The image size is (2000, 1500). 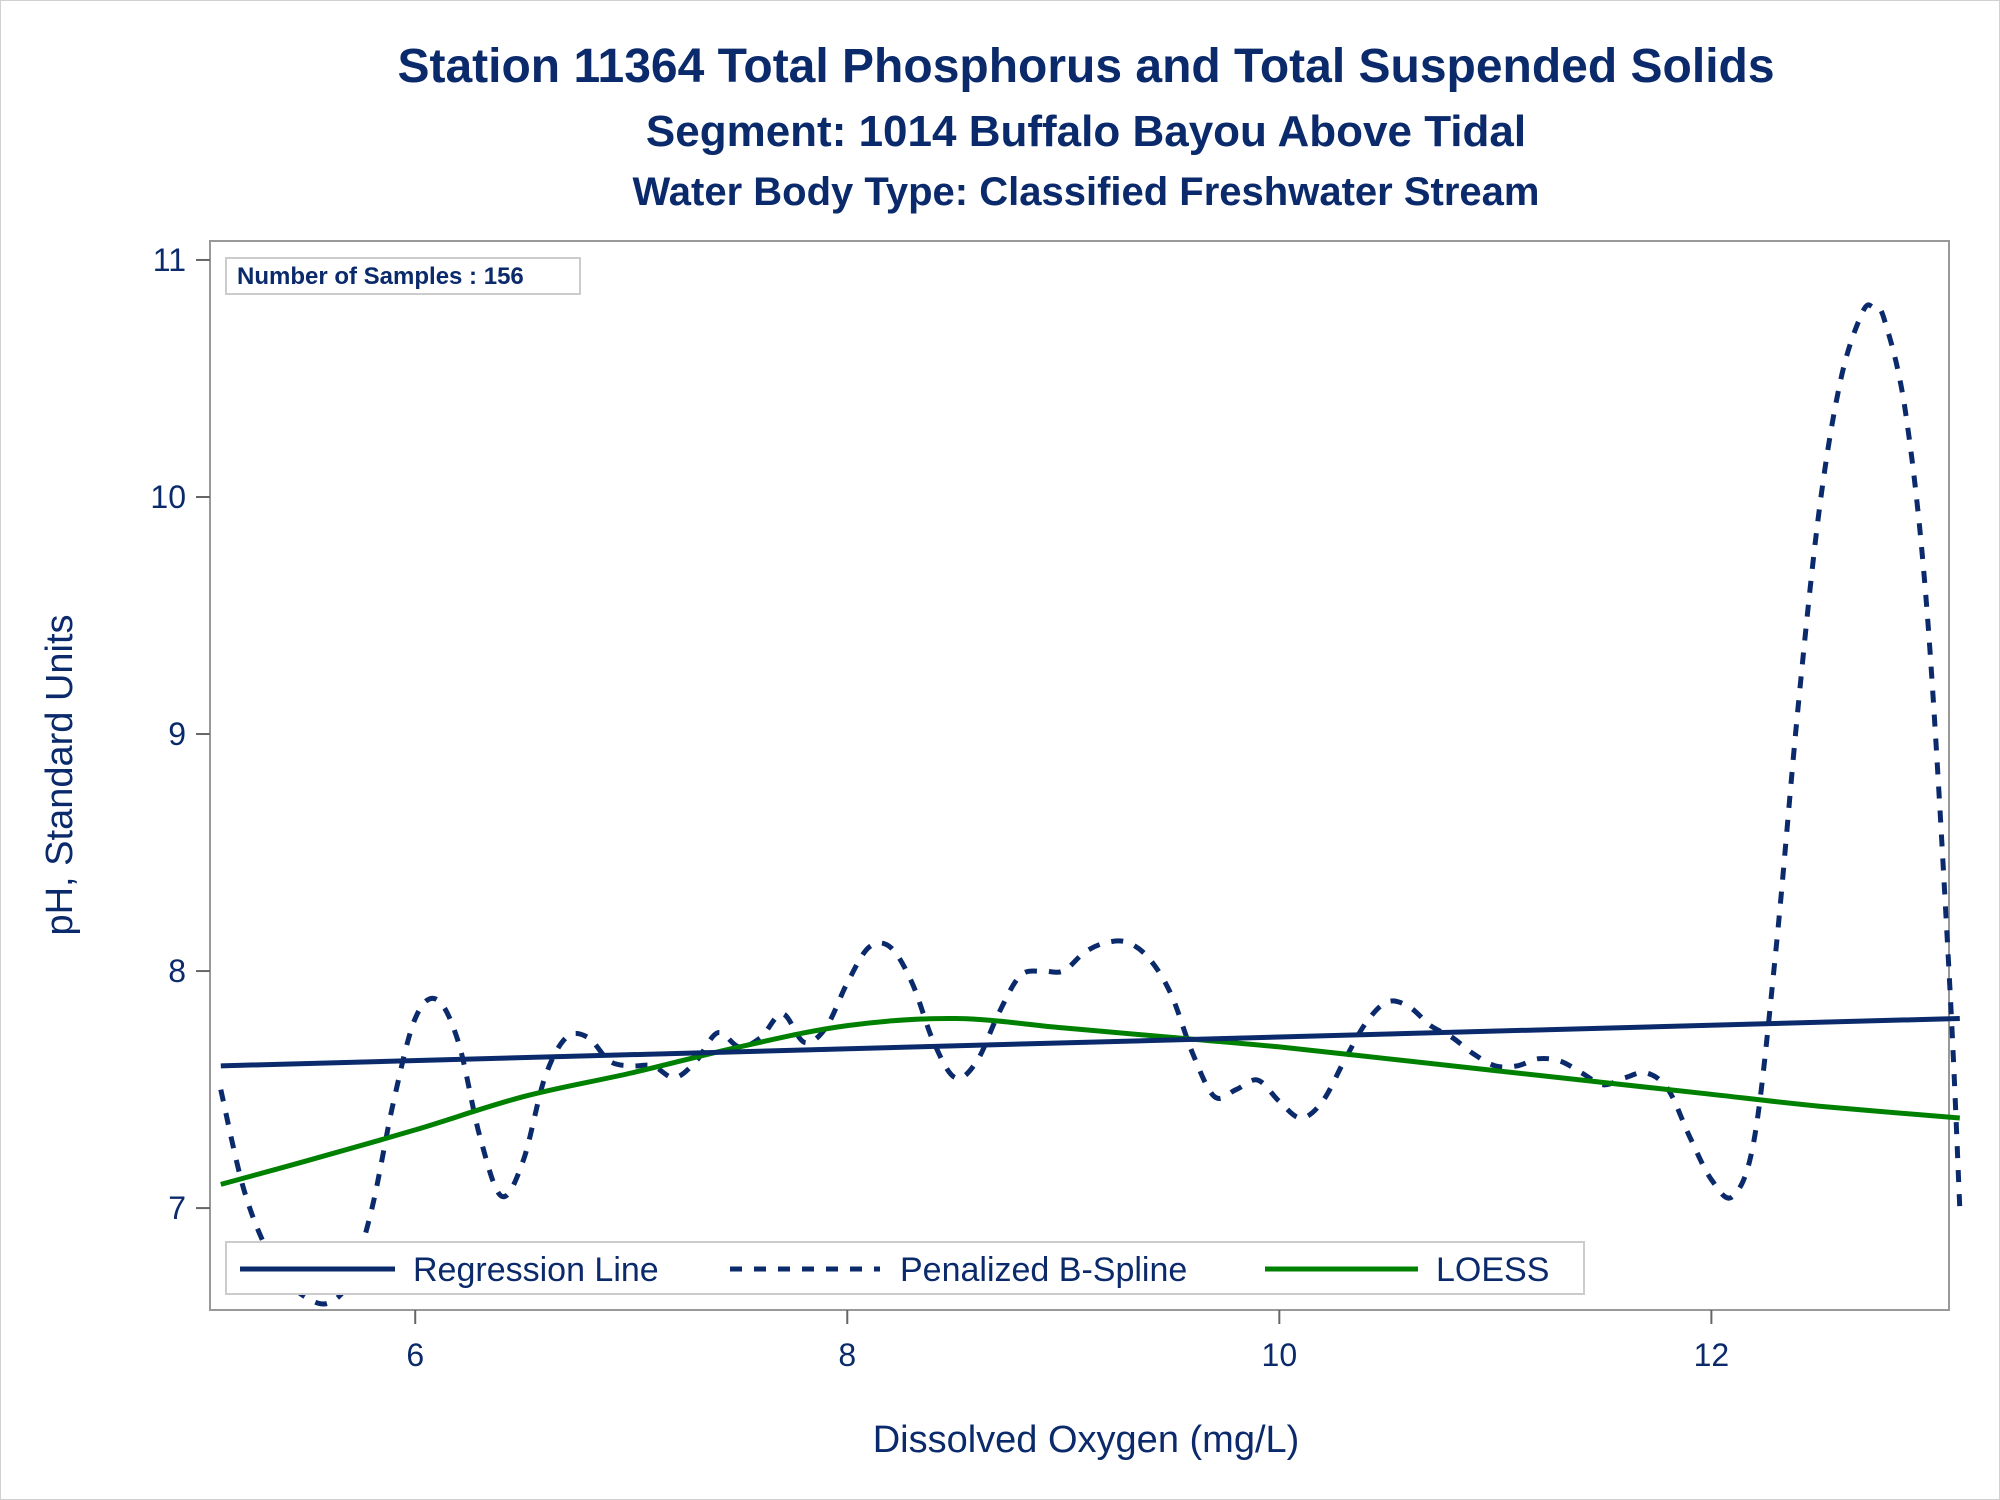 I want to click on inset-box, so click(x=403, y=276).